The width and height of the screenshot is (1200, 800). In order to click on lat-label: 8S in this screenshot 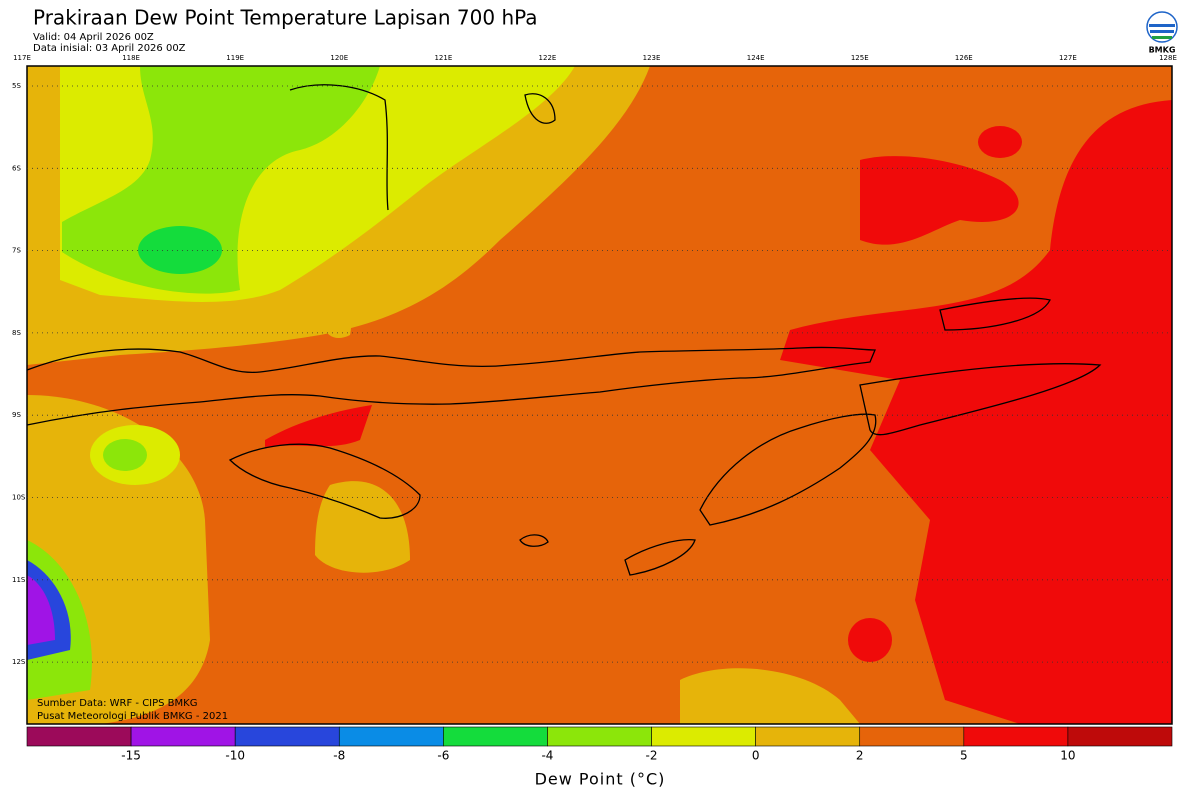, I will do `click(16, 333)`.